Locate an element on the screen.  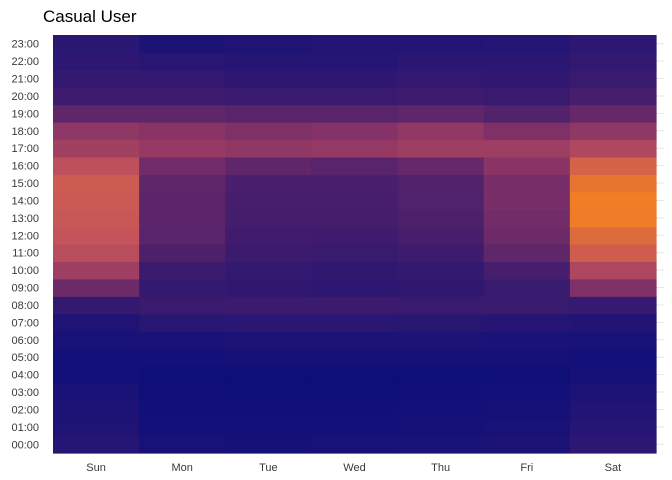
y-tick-label: 23:00 is located at coordinates (25, 45).